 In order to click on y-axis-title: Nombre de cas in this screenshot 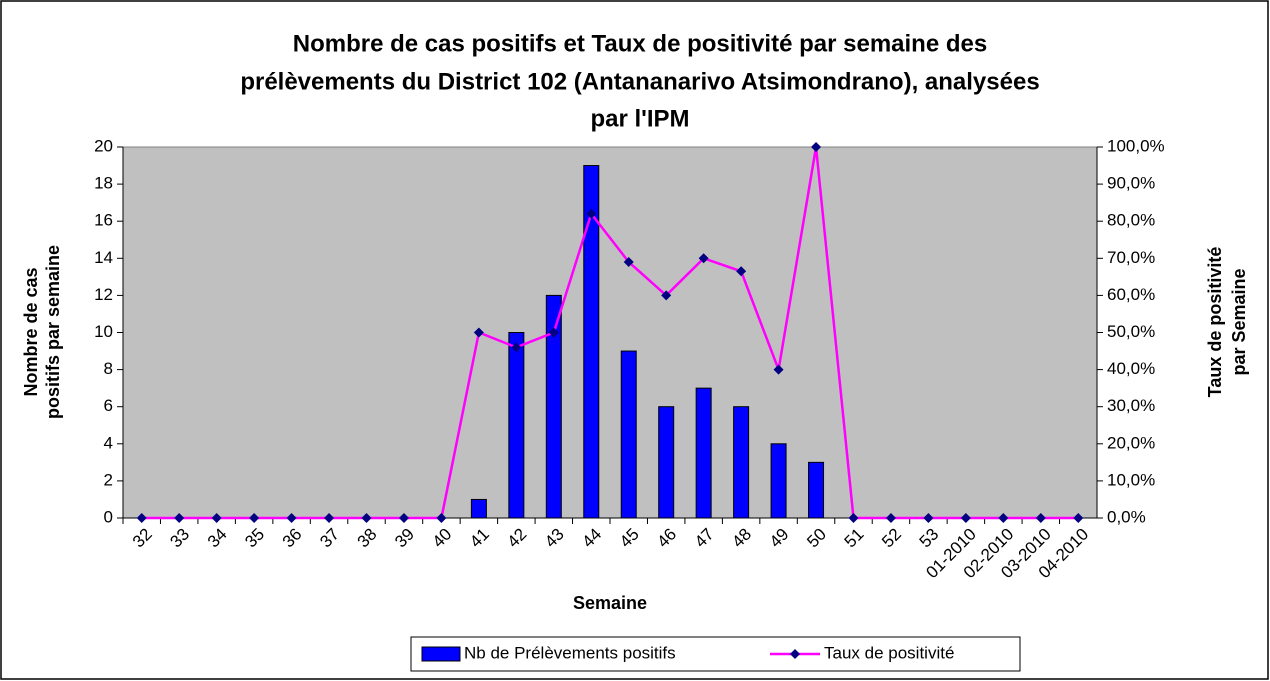, I will do `click(31, 331)`.